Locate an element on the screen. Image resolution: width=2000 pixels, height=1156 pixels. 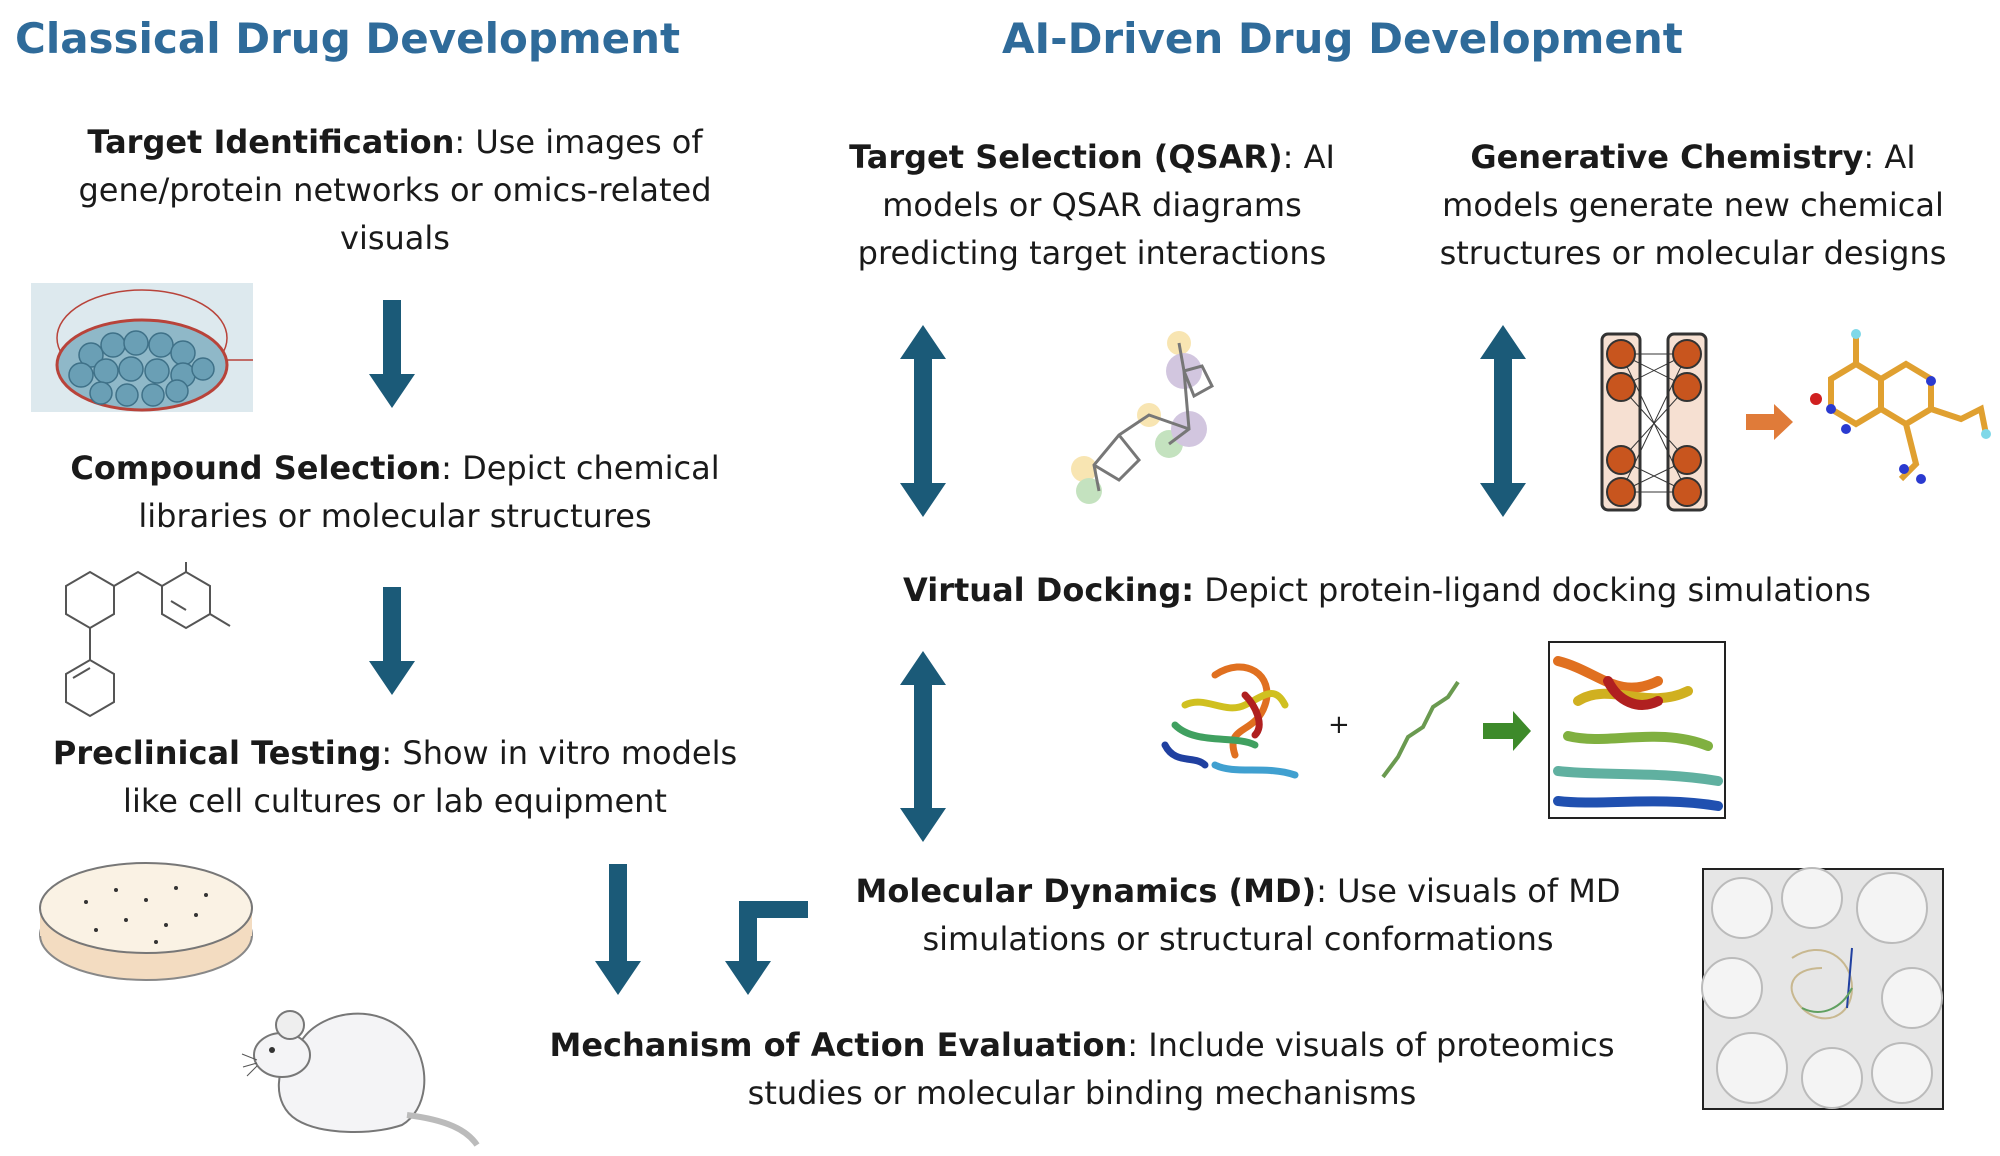
step-label: Virtual Docking: is located at coordinates (1049, 590).